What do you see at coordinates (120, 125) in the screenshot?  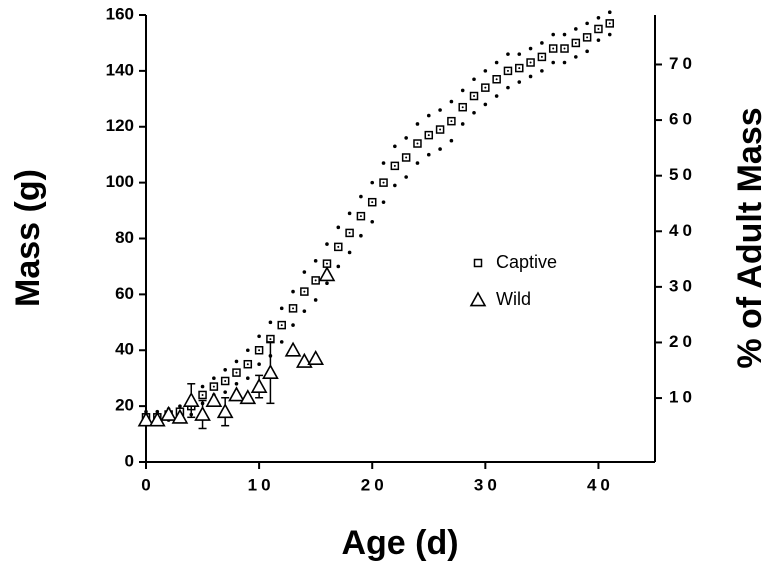 I see `y-tick-label: 120` at bounding box center [120, 125].